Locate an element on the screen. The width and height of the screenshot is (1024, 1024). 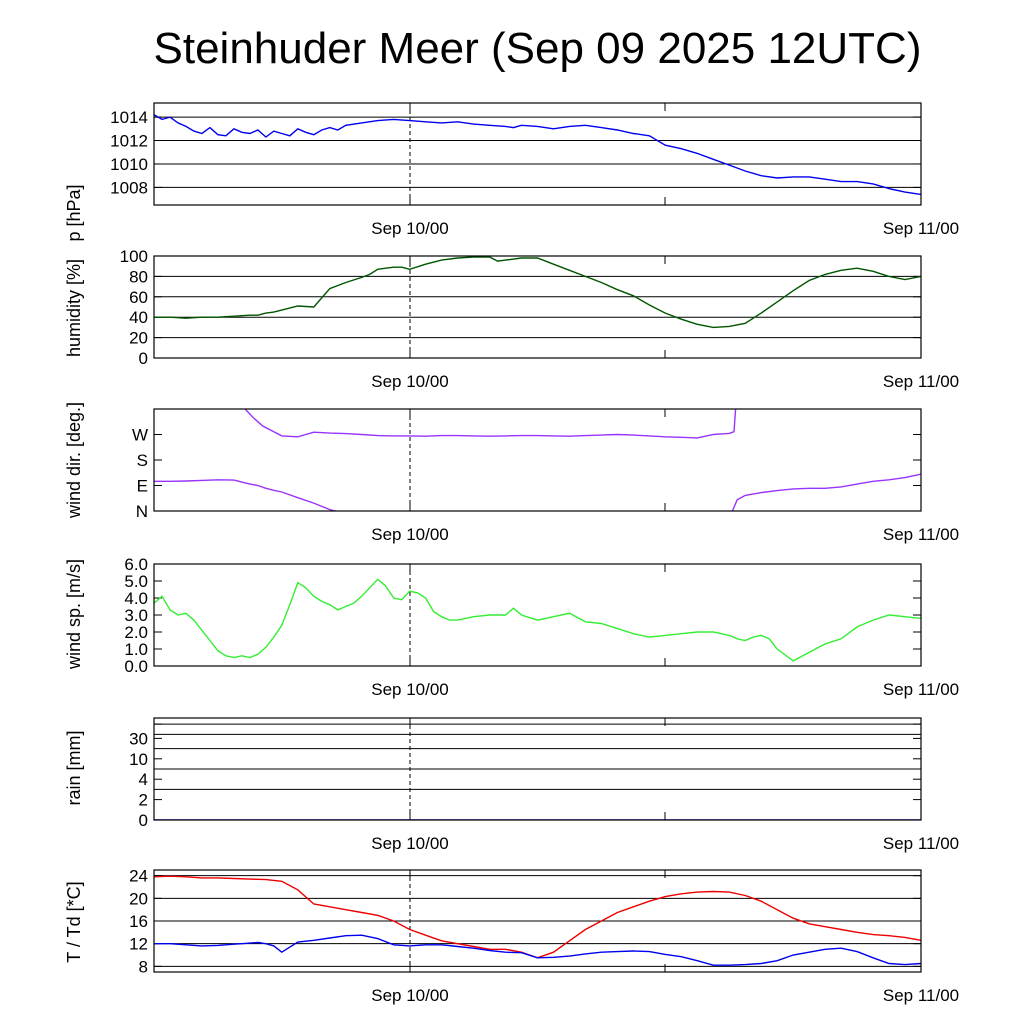
y-tick-label: 8 is located at coordinates (143, 966).